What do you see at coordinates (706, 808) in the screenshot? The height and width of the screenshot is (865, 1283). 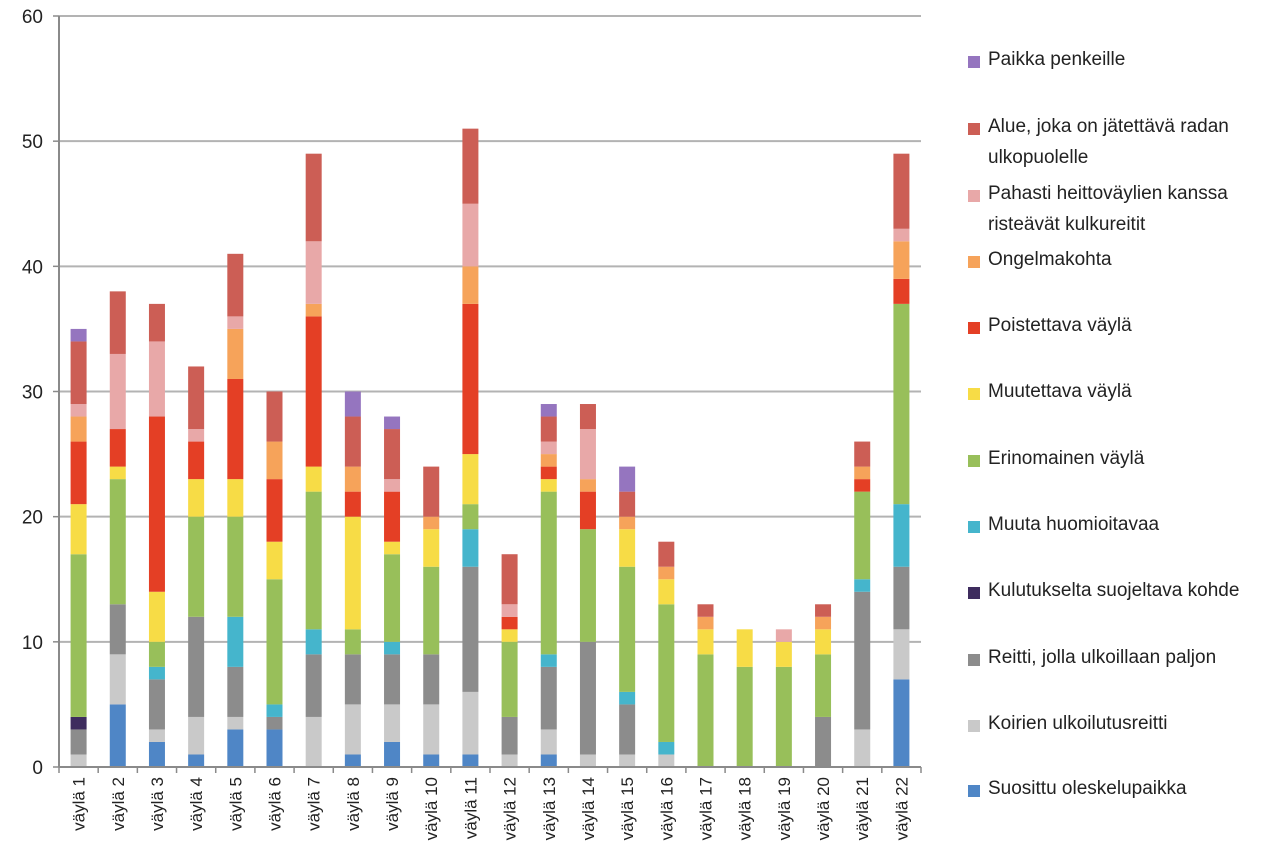 I see `x-tick-label: väylä 17` at bounding box center [706, 808].